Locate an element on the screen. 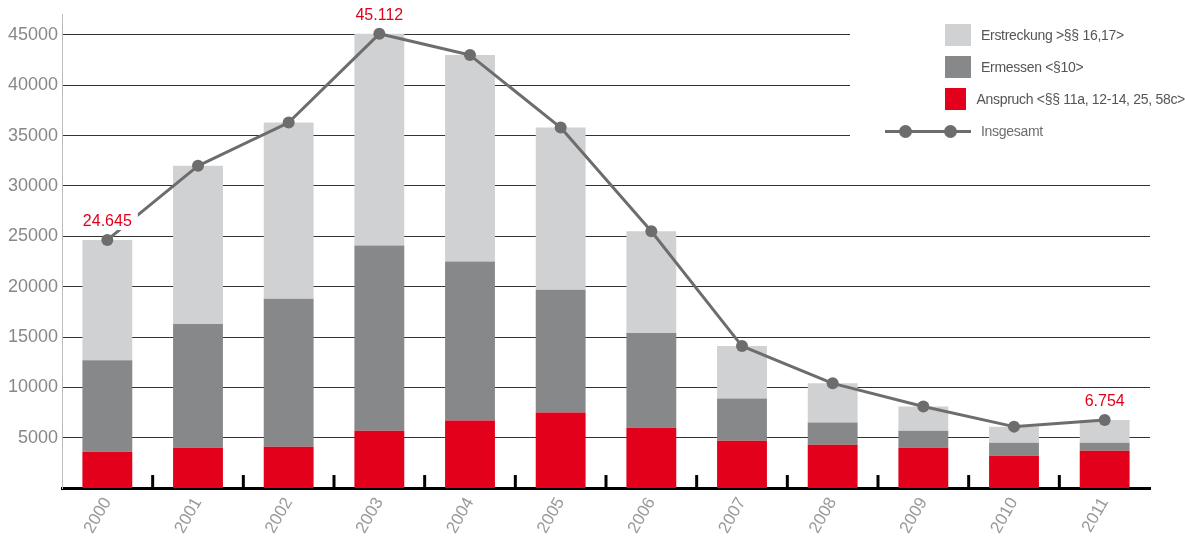 This screenshot has height=543, width=1185. y-tick-label: 5000 is located at coordinates (37, 436).